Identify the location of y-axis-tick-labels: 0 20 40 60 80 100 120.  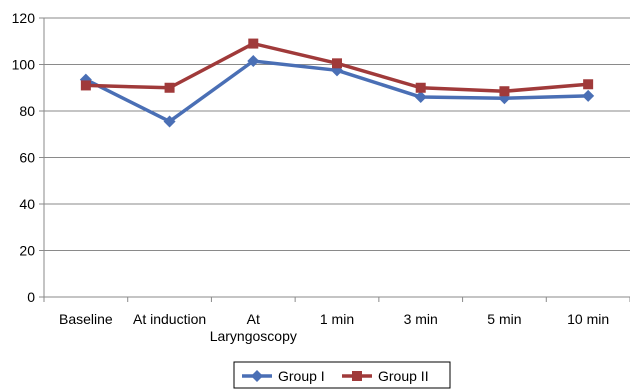
(24, 157).